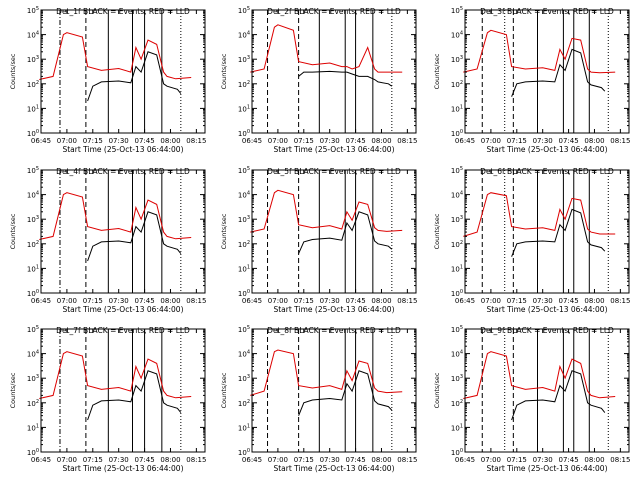 This screenshot has height=480, width=640. I want to click on panel-title: Det_7f BLACK = Events, RED = LLD, so click(123, 330).